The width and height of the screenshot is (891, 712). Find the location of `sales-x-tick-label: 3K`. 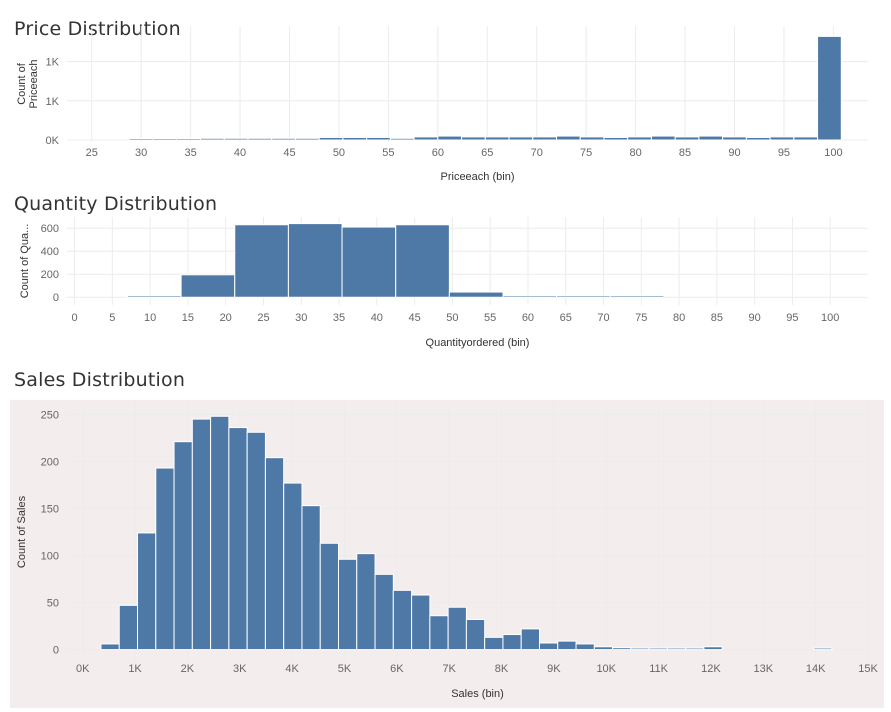

sales-x-tick-label: 3K is located at coordinates (240, 669).